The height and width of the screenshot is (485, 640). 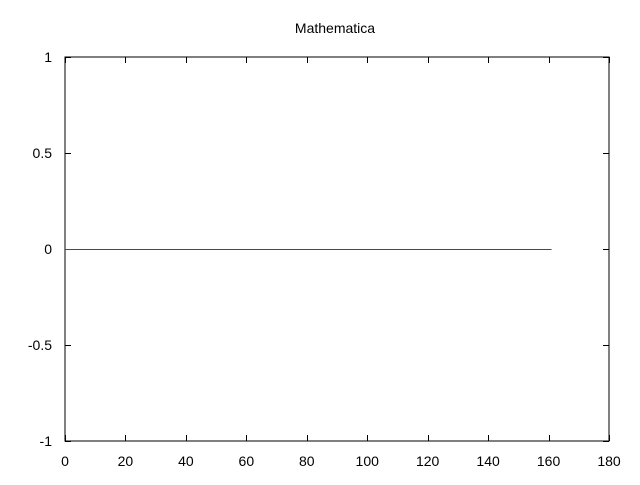 I want to click on y-tick-label: 0.5, so click(x=43, y=153).